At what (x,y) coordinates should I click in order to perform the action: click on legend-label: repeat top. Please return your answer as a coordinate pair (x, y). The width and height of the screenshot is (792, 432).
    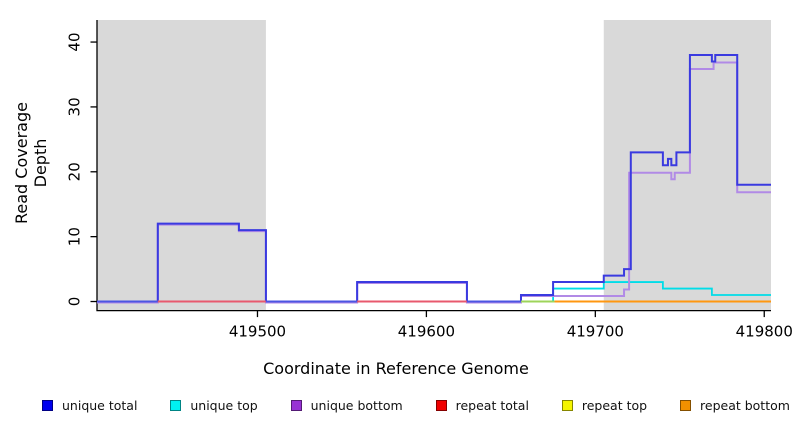
    Looking at the image, I should click on (614, 405).